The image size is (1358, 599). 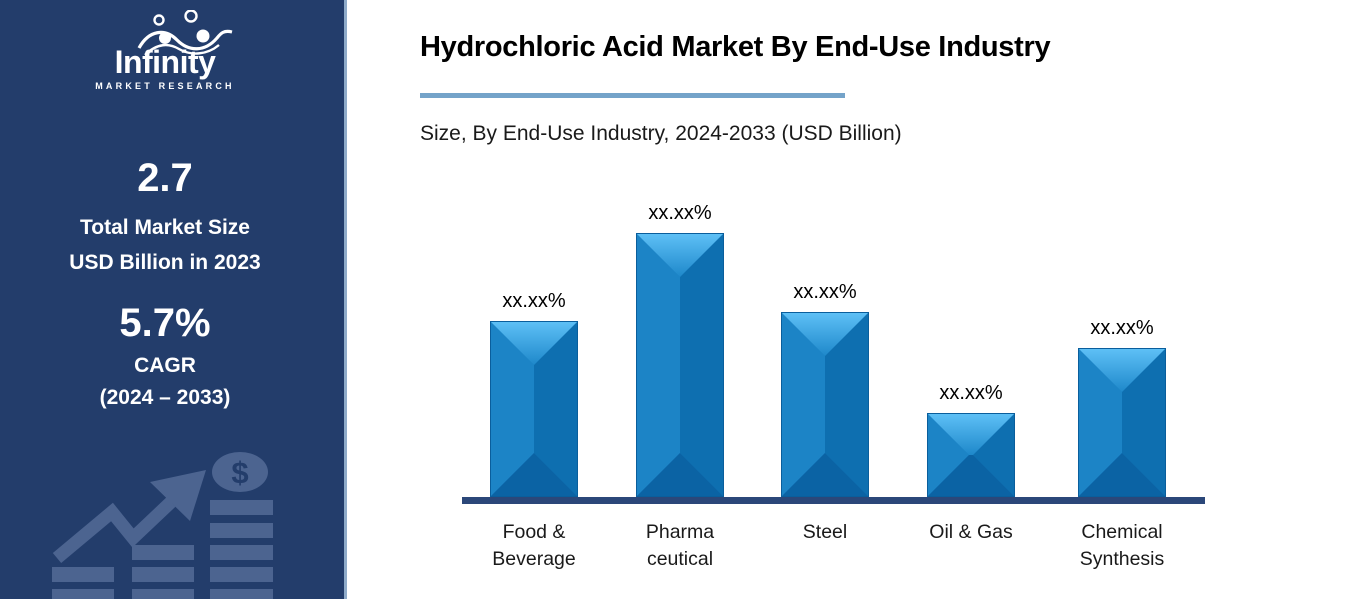 I want to click on bar-value-label-steel: xx.xx%, so click(x=825, y=292).